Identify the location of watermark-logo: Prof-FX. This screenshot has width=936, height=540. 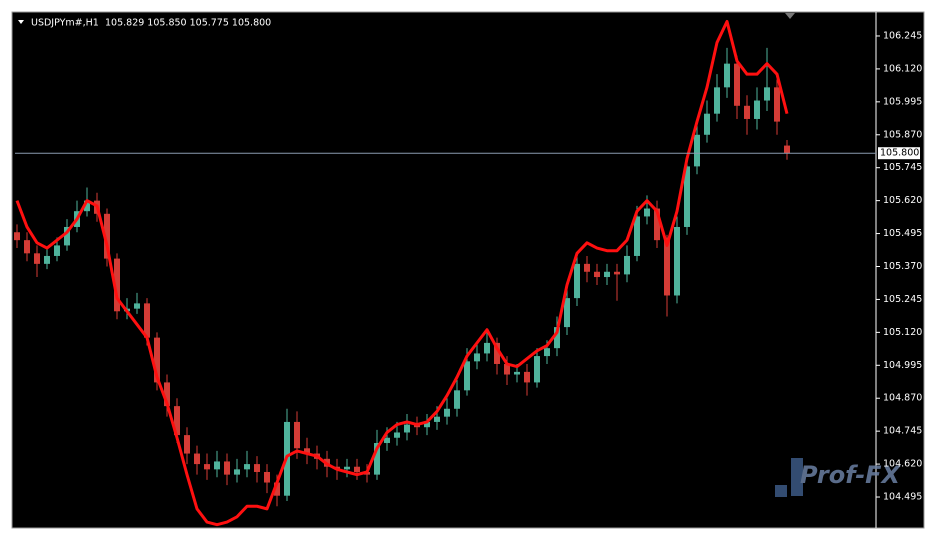
(838, 477).